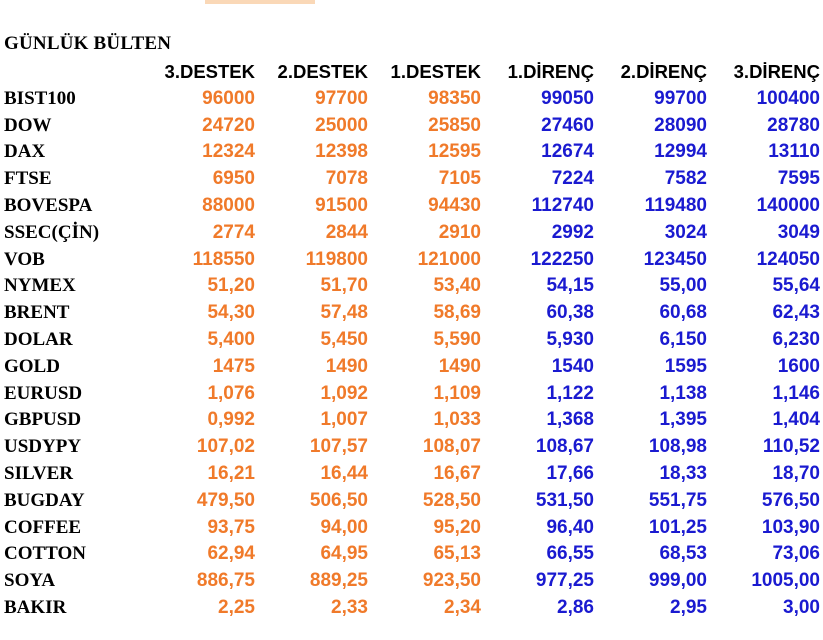  What do you see at coordinates (411, 206) in the screenshot?
I see `table-row: BOVESPA 88000 91500 94430 112740 119480 140000` at bounding box center [411, 206].